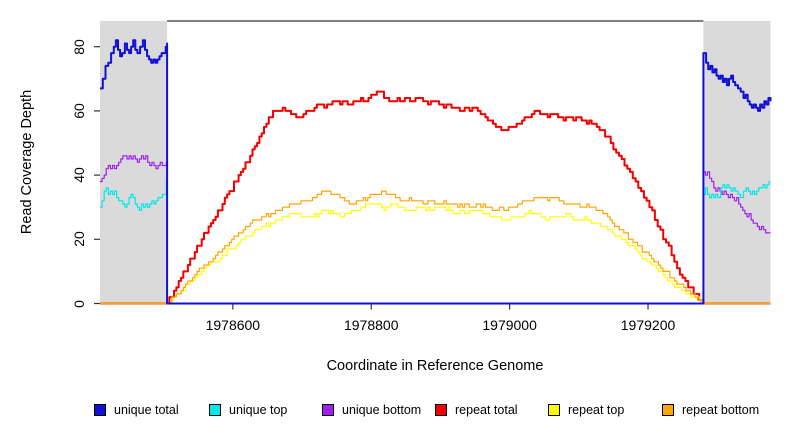 This screenshot has width=792, height=432. I want to click on legend-label: unique bottom, so click(382, 410).